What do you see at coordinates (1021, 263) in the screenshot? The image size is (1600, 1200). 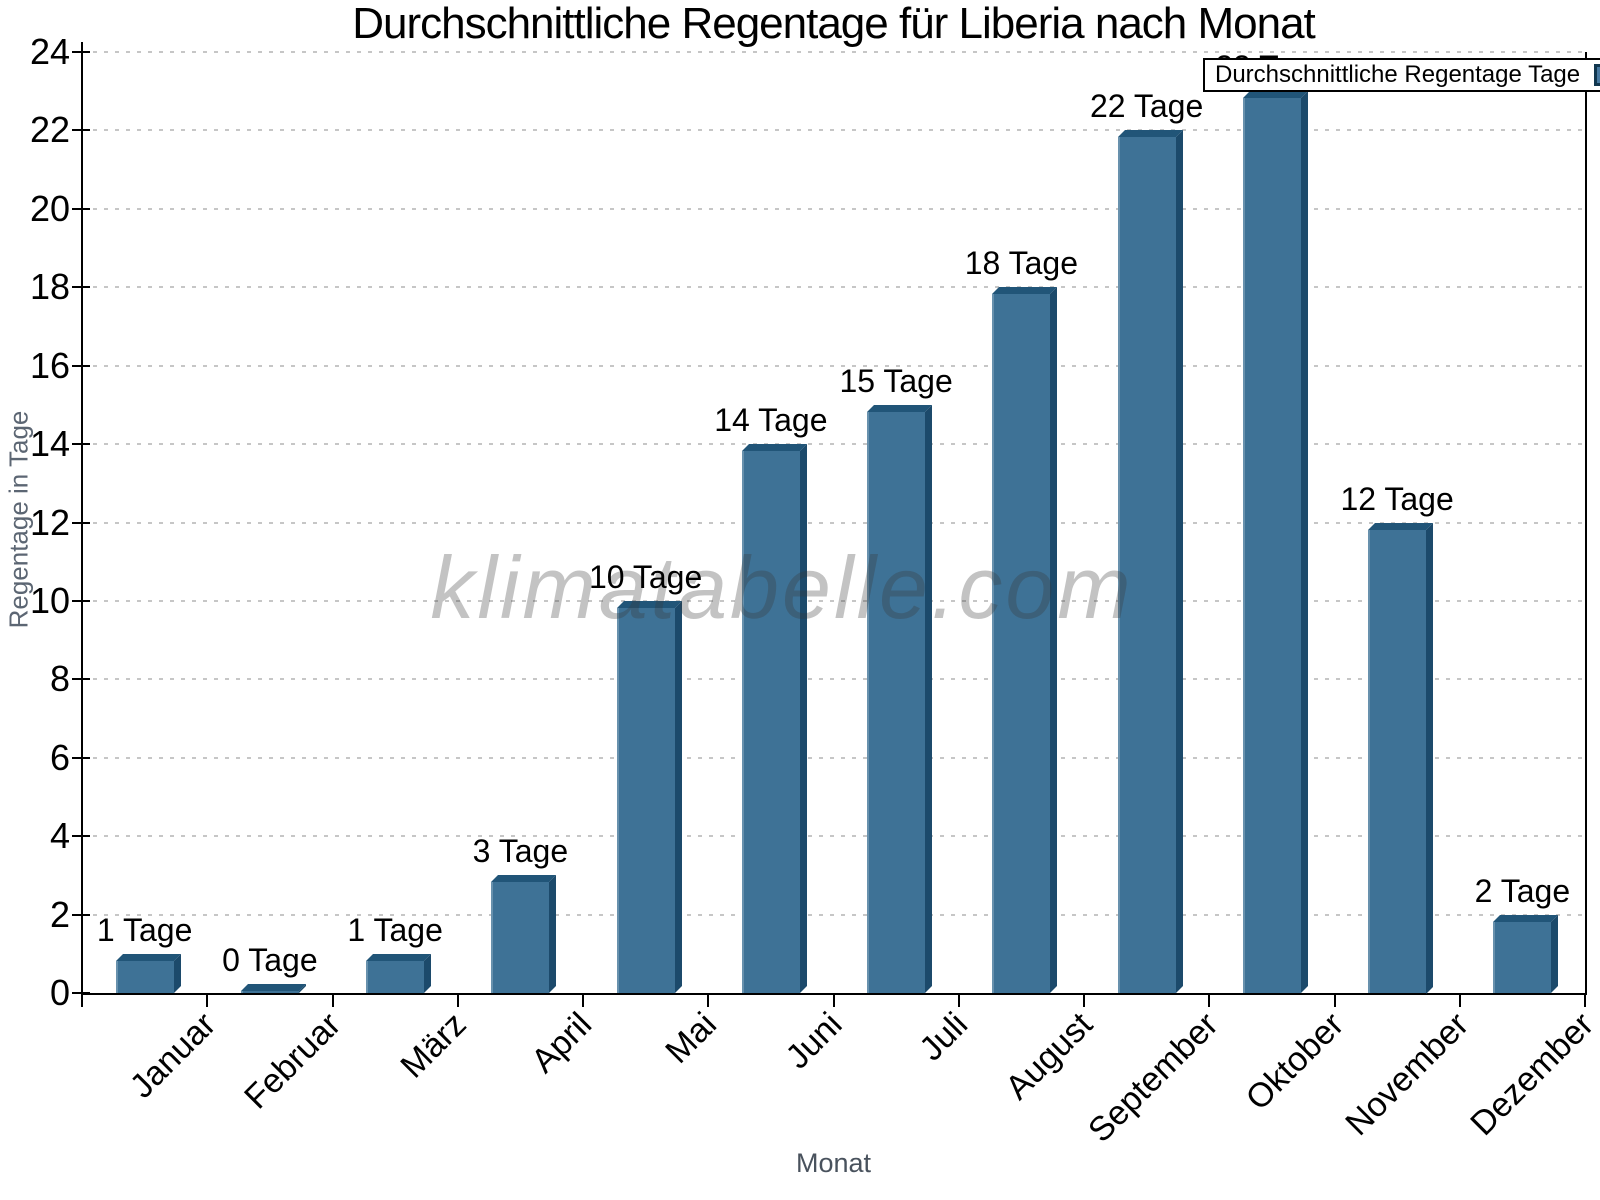 I see `bar-value-label-august: 18 Tage` at bounding box center [1021, 263].